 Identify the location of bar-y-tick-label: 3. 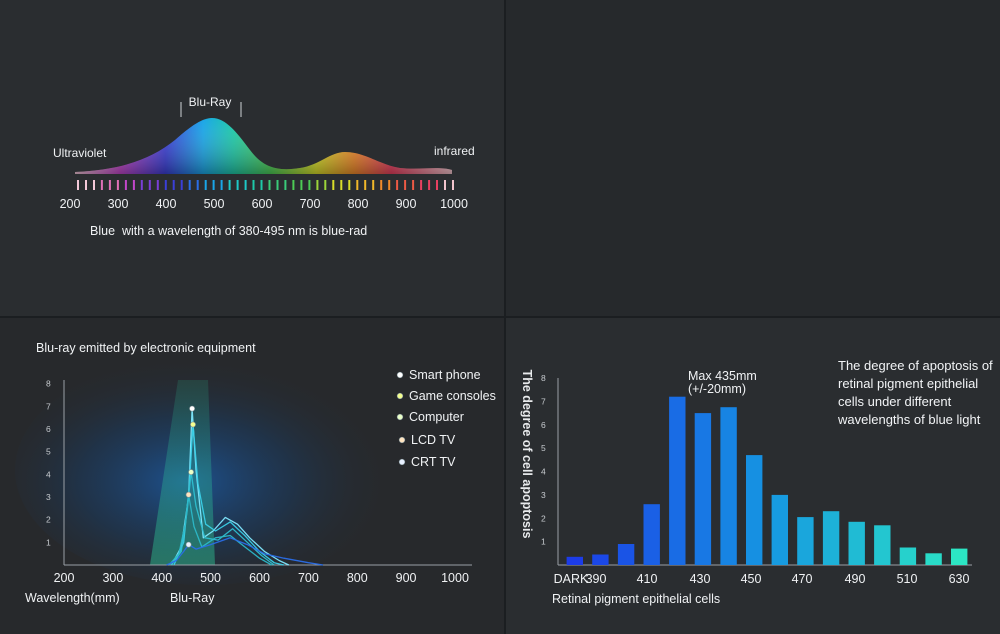
(543, 495).